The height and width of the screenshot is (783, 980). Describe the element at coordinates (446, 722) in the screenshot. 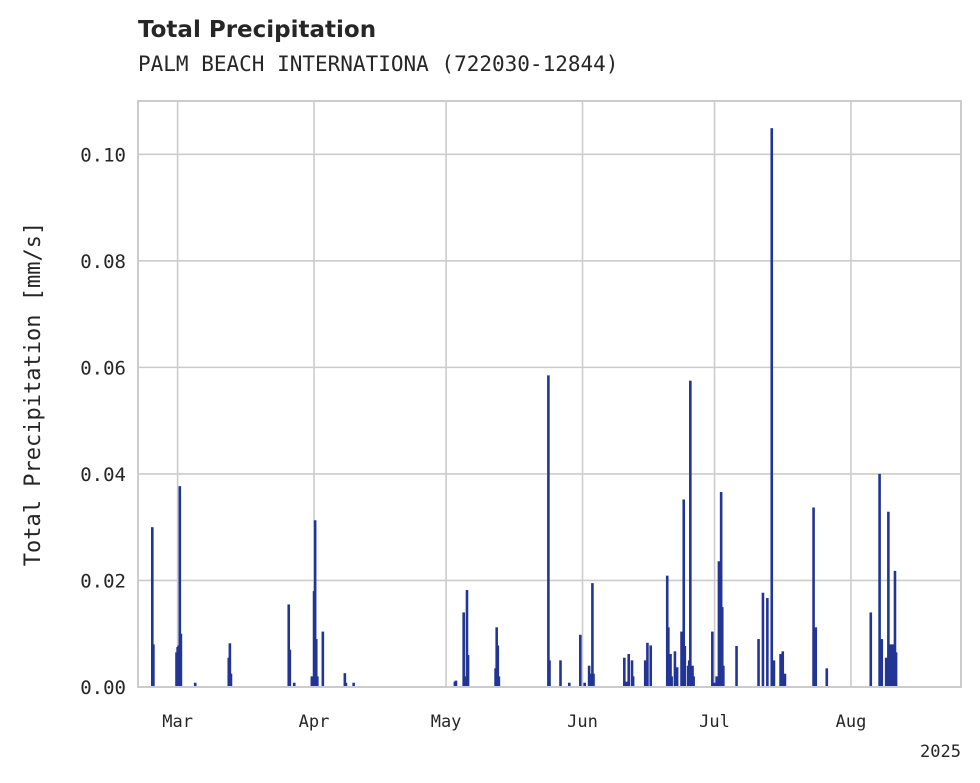

I see `x-tick-label: May` at that location.